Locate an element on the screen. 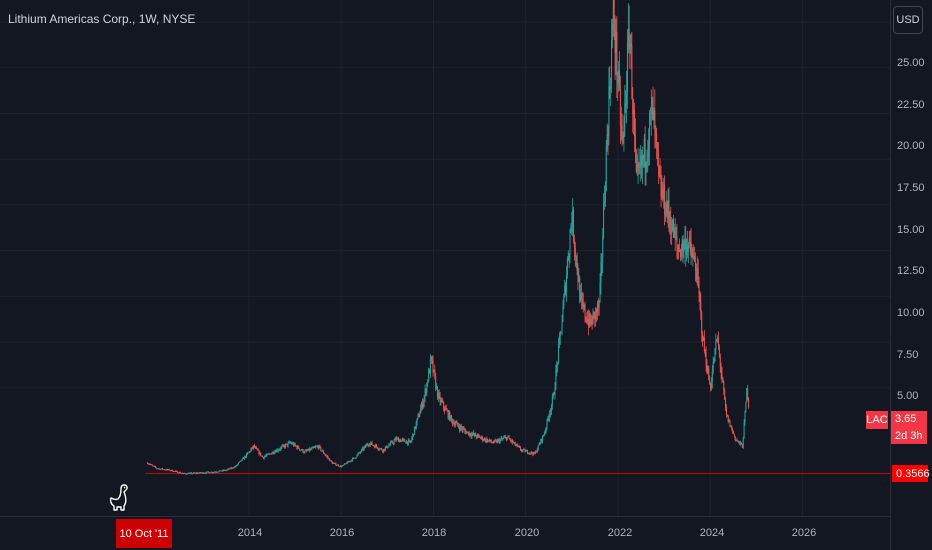 The width and height of the screenshot is (932, 550). x-axis-tick: 2018 is located at coordinates (434, 533).